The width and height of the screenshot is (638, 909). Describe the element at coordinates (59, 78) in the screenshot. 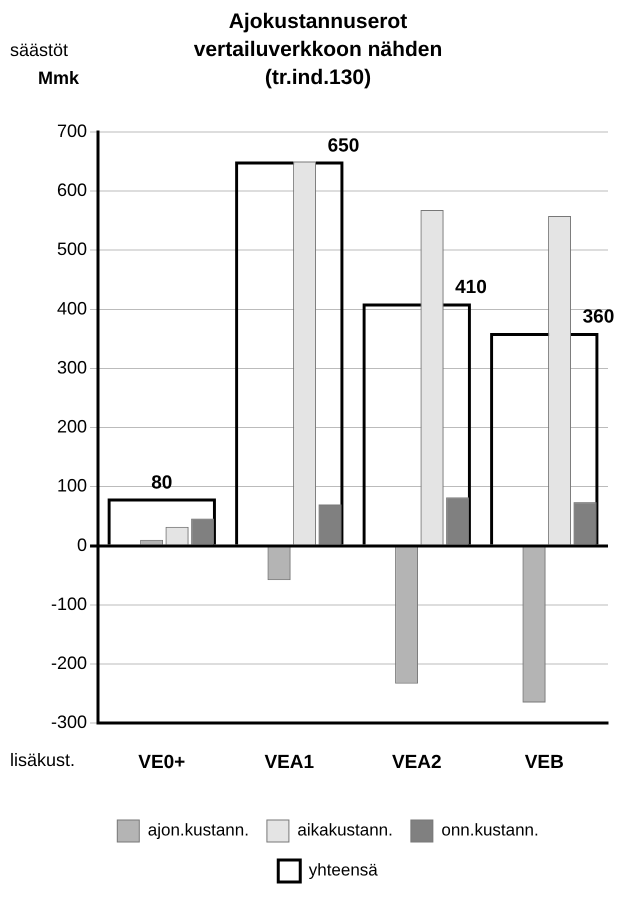

I see `text: Mmk` at that location.